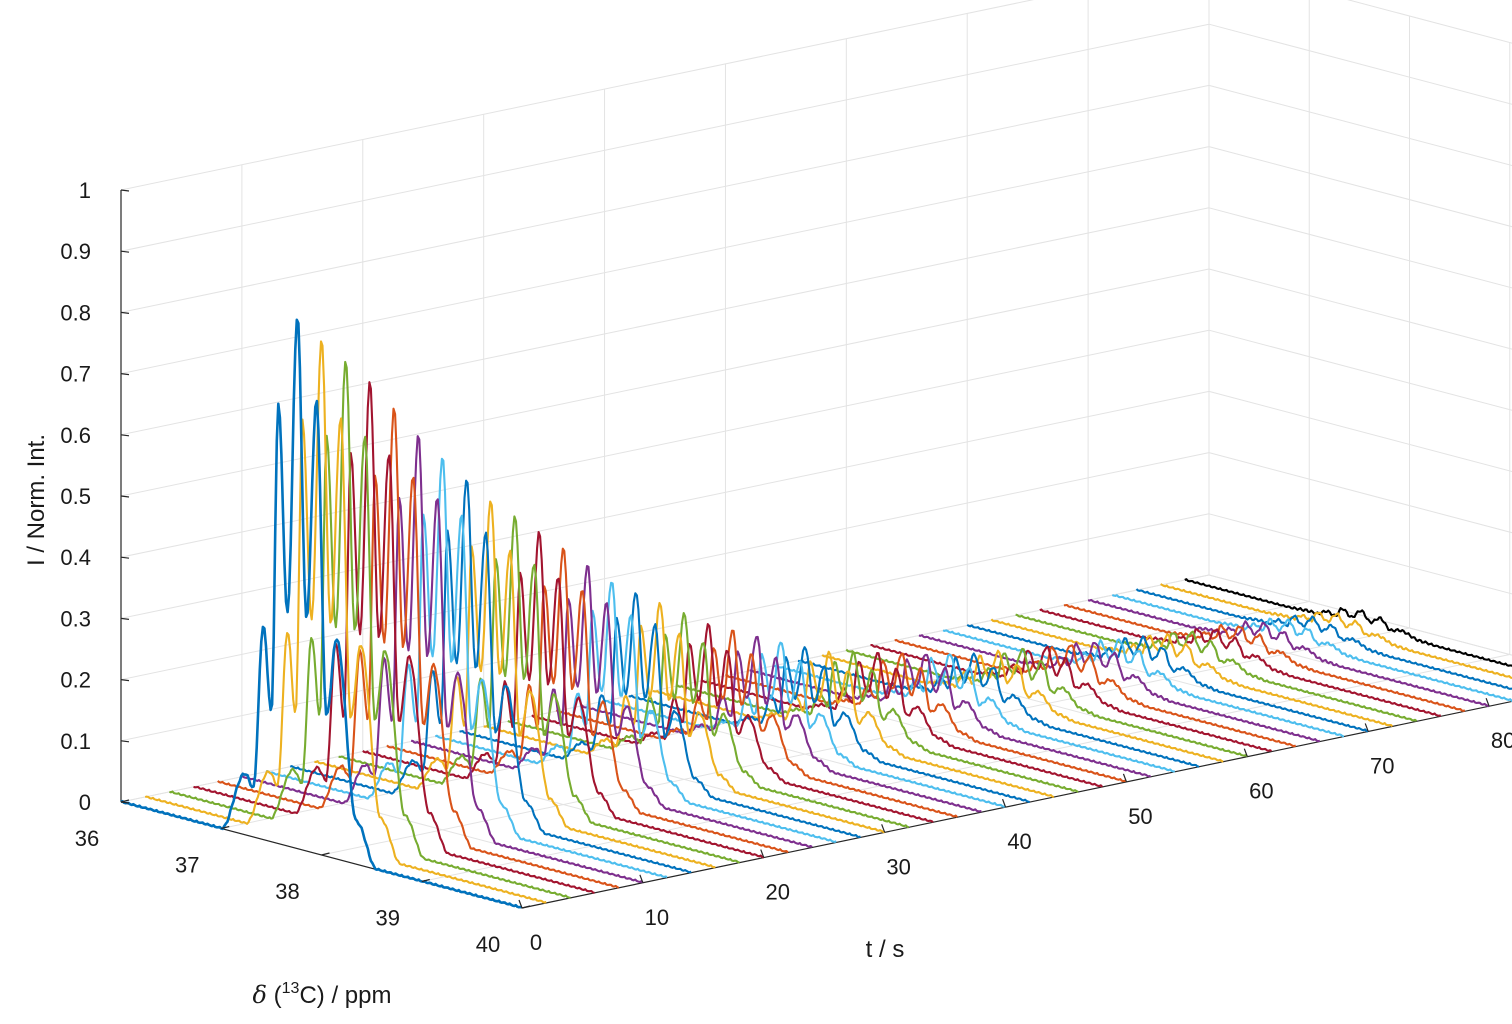  I want to click on x-tick-label: 70, so click(1382, 765).